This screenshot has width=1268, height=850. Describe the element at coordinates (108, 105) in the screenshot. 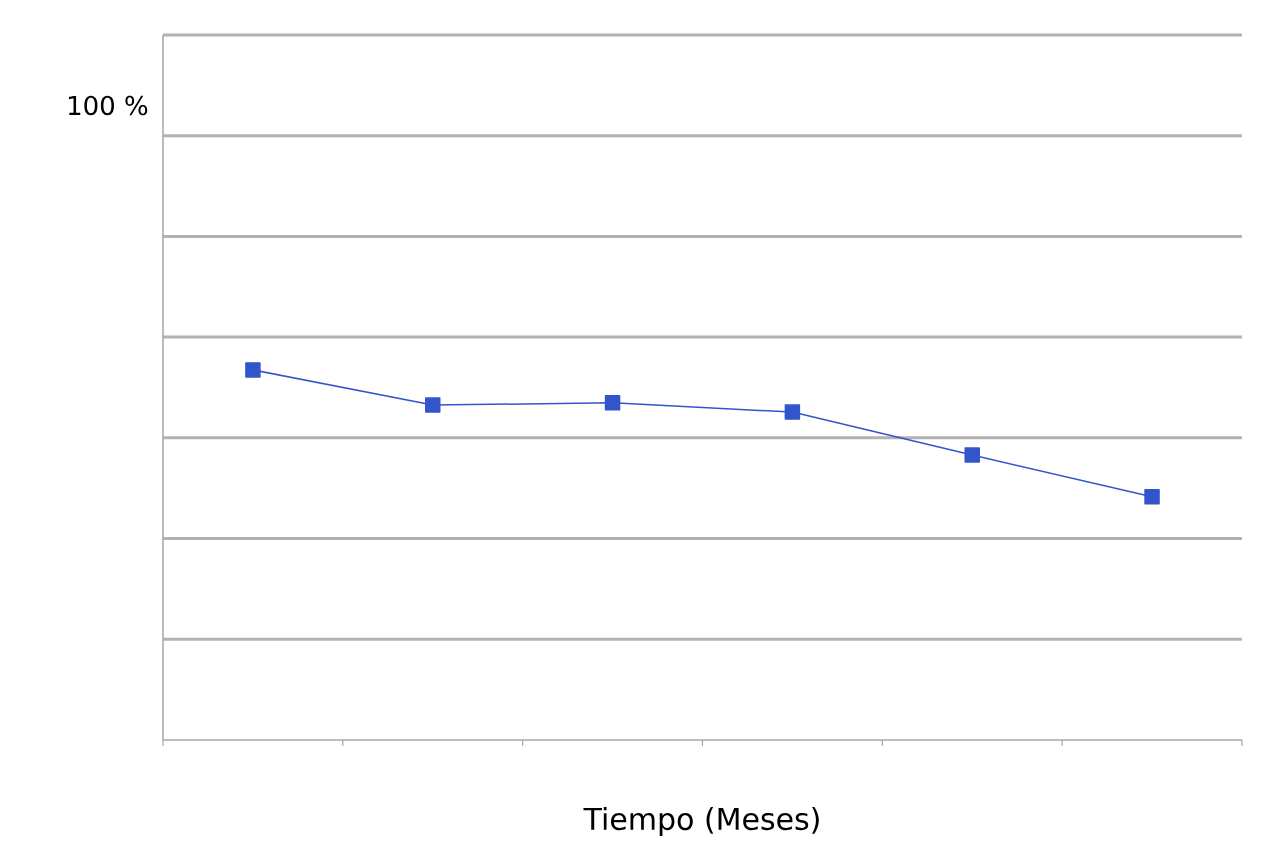

I see `text: 100 %` at that location.